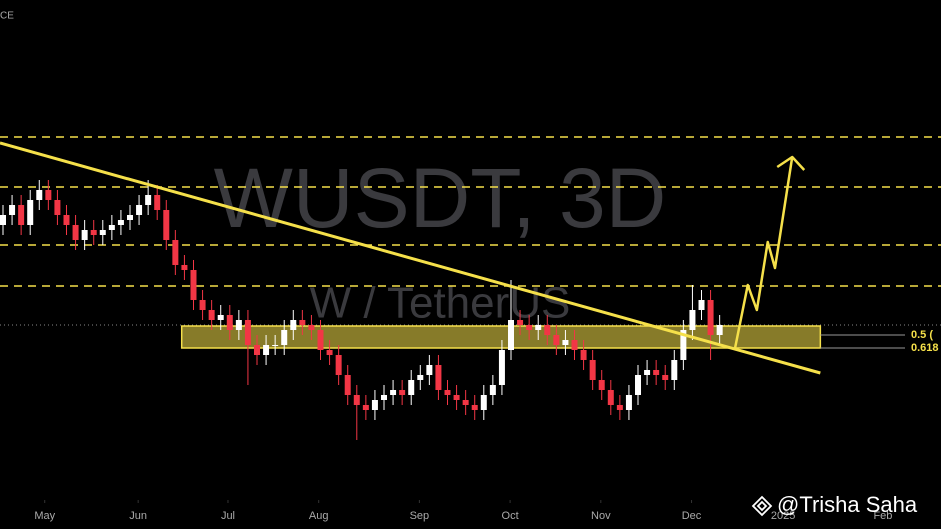 This screenshot has width=941, height=529. I want to click on x-tick-label: Nov, so click(601, 516).